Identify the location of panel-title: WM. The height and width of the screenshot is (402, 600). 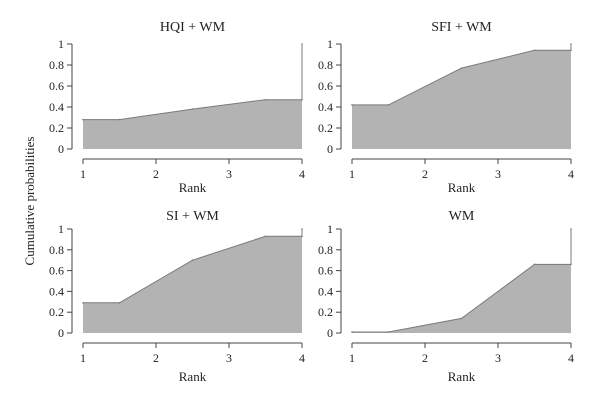
(462, 216).